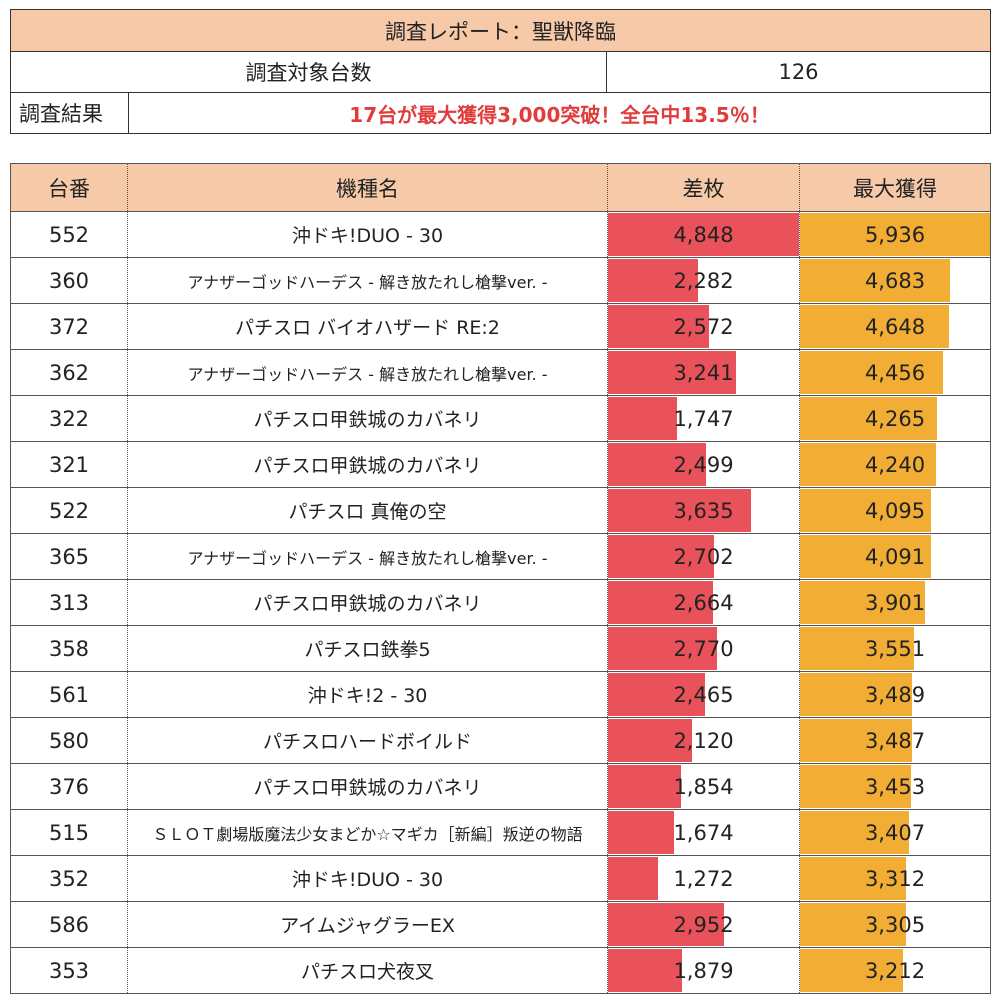 This screenshot has width=1000, height=1000. What do you see at coordinates (703, 464) in the screenshot?
I see `difference-value: 2,499` at bounding box center [703, 464].